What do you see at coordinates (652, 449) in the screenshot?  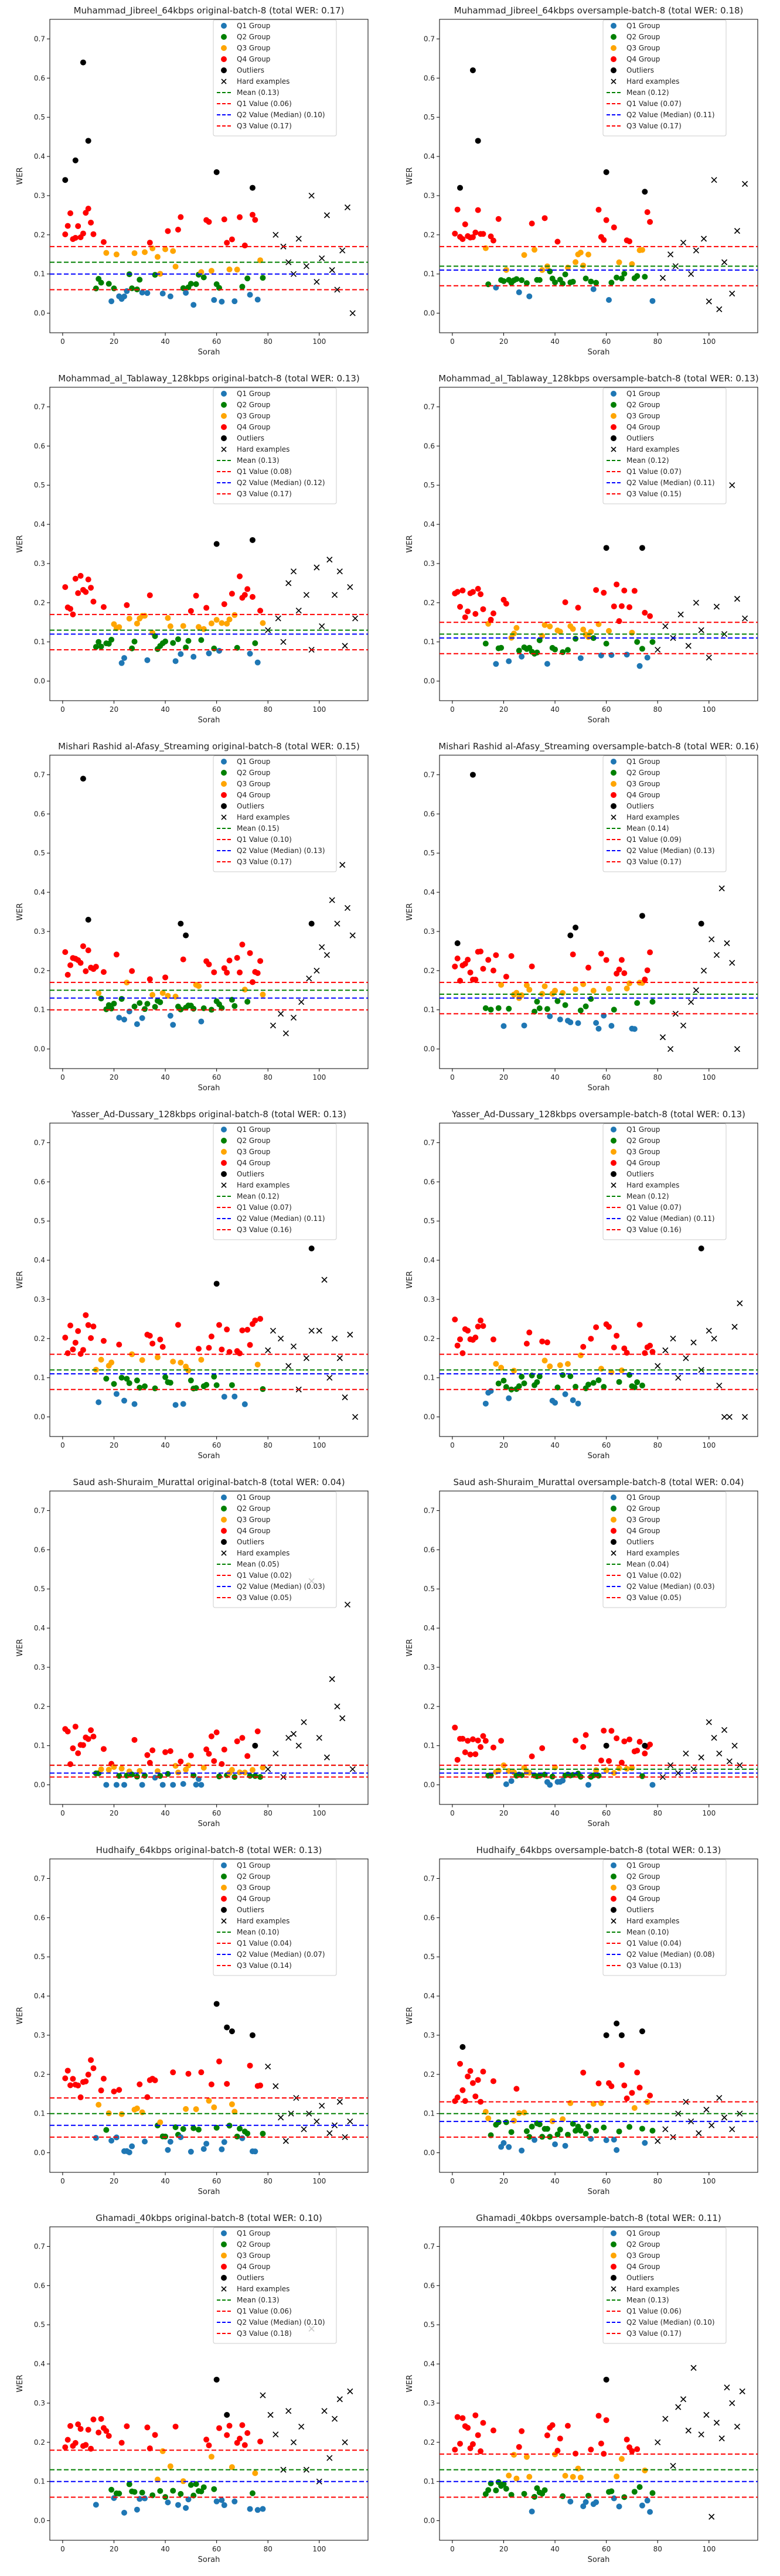 I see `legend-entry: Hard examples` at bounding box center [652, 449].